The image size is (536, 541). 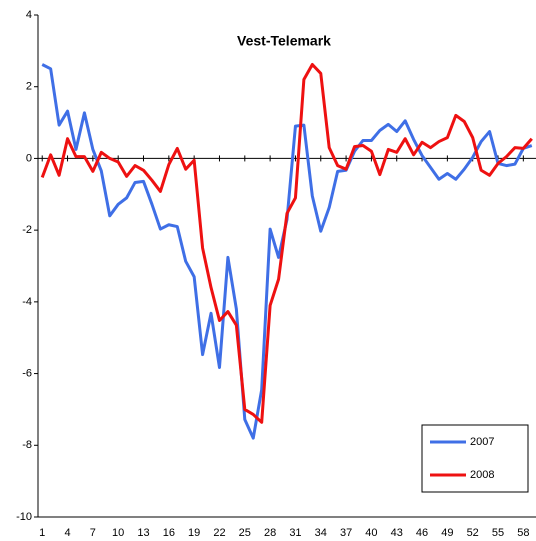 I want to click on x-tick-label: 40, so click(x=371, y=533).